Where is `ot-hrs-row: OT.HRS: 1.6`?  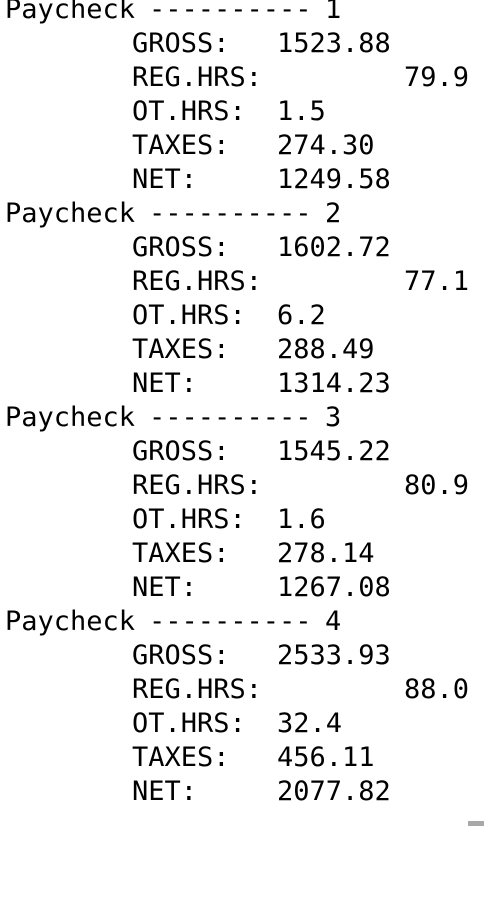 ot-hrs-row: OT.HRS: 1.6 is located at coordinates (251, 520).